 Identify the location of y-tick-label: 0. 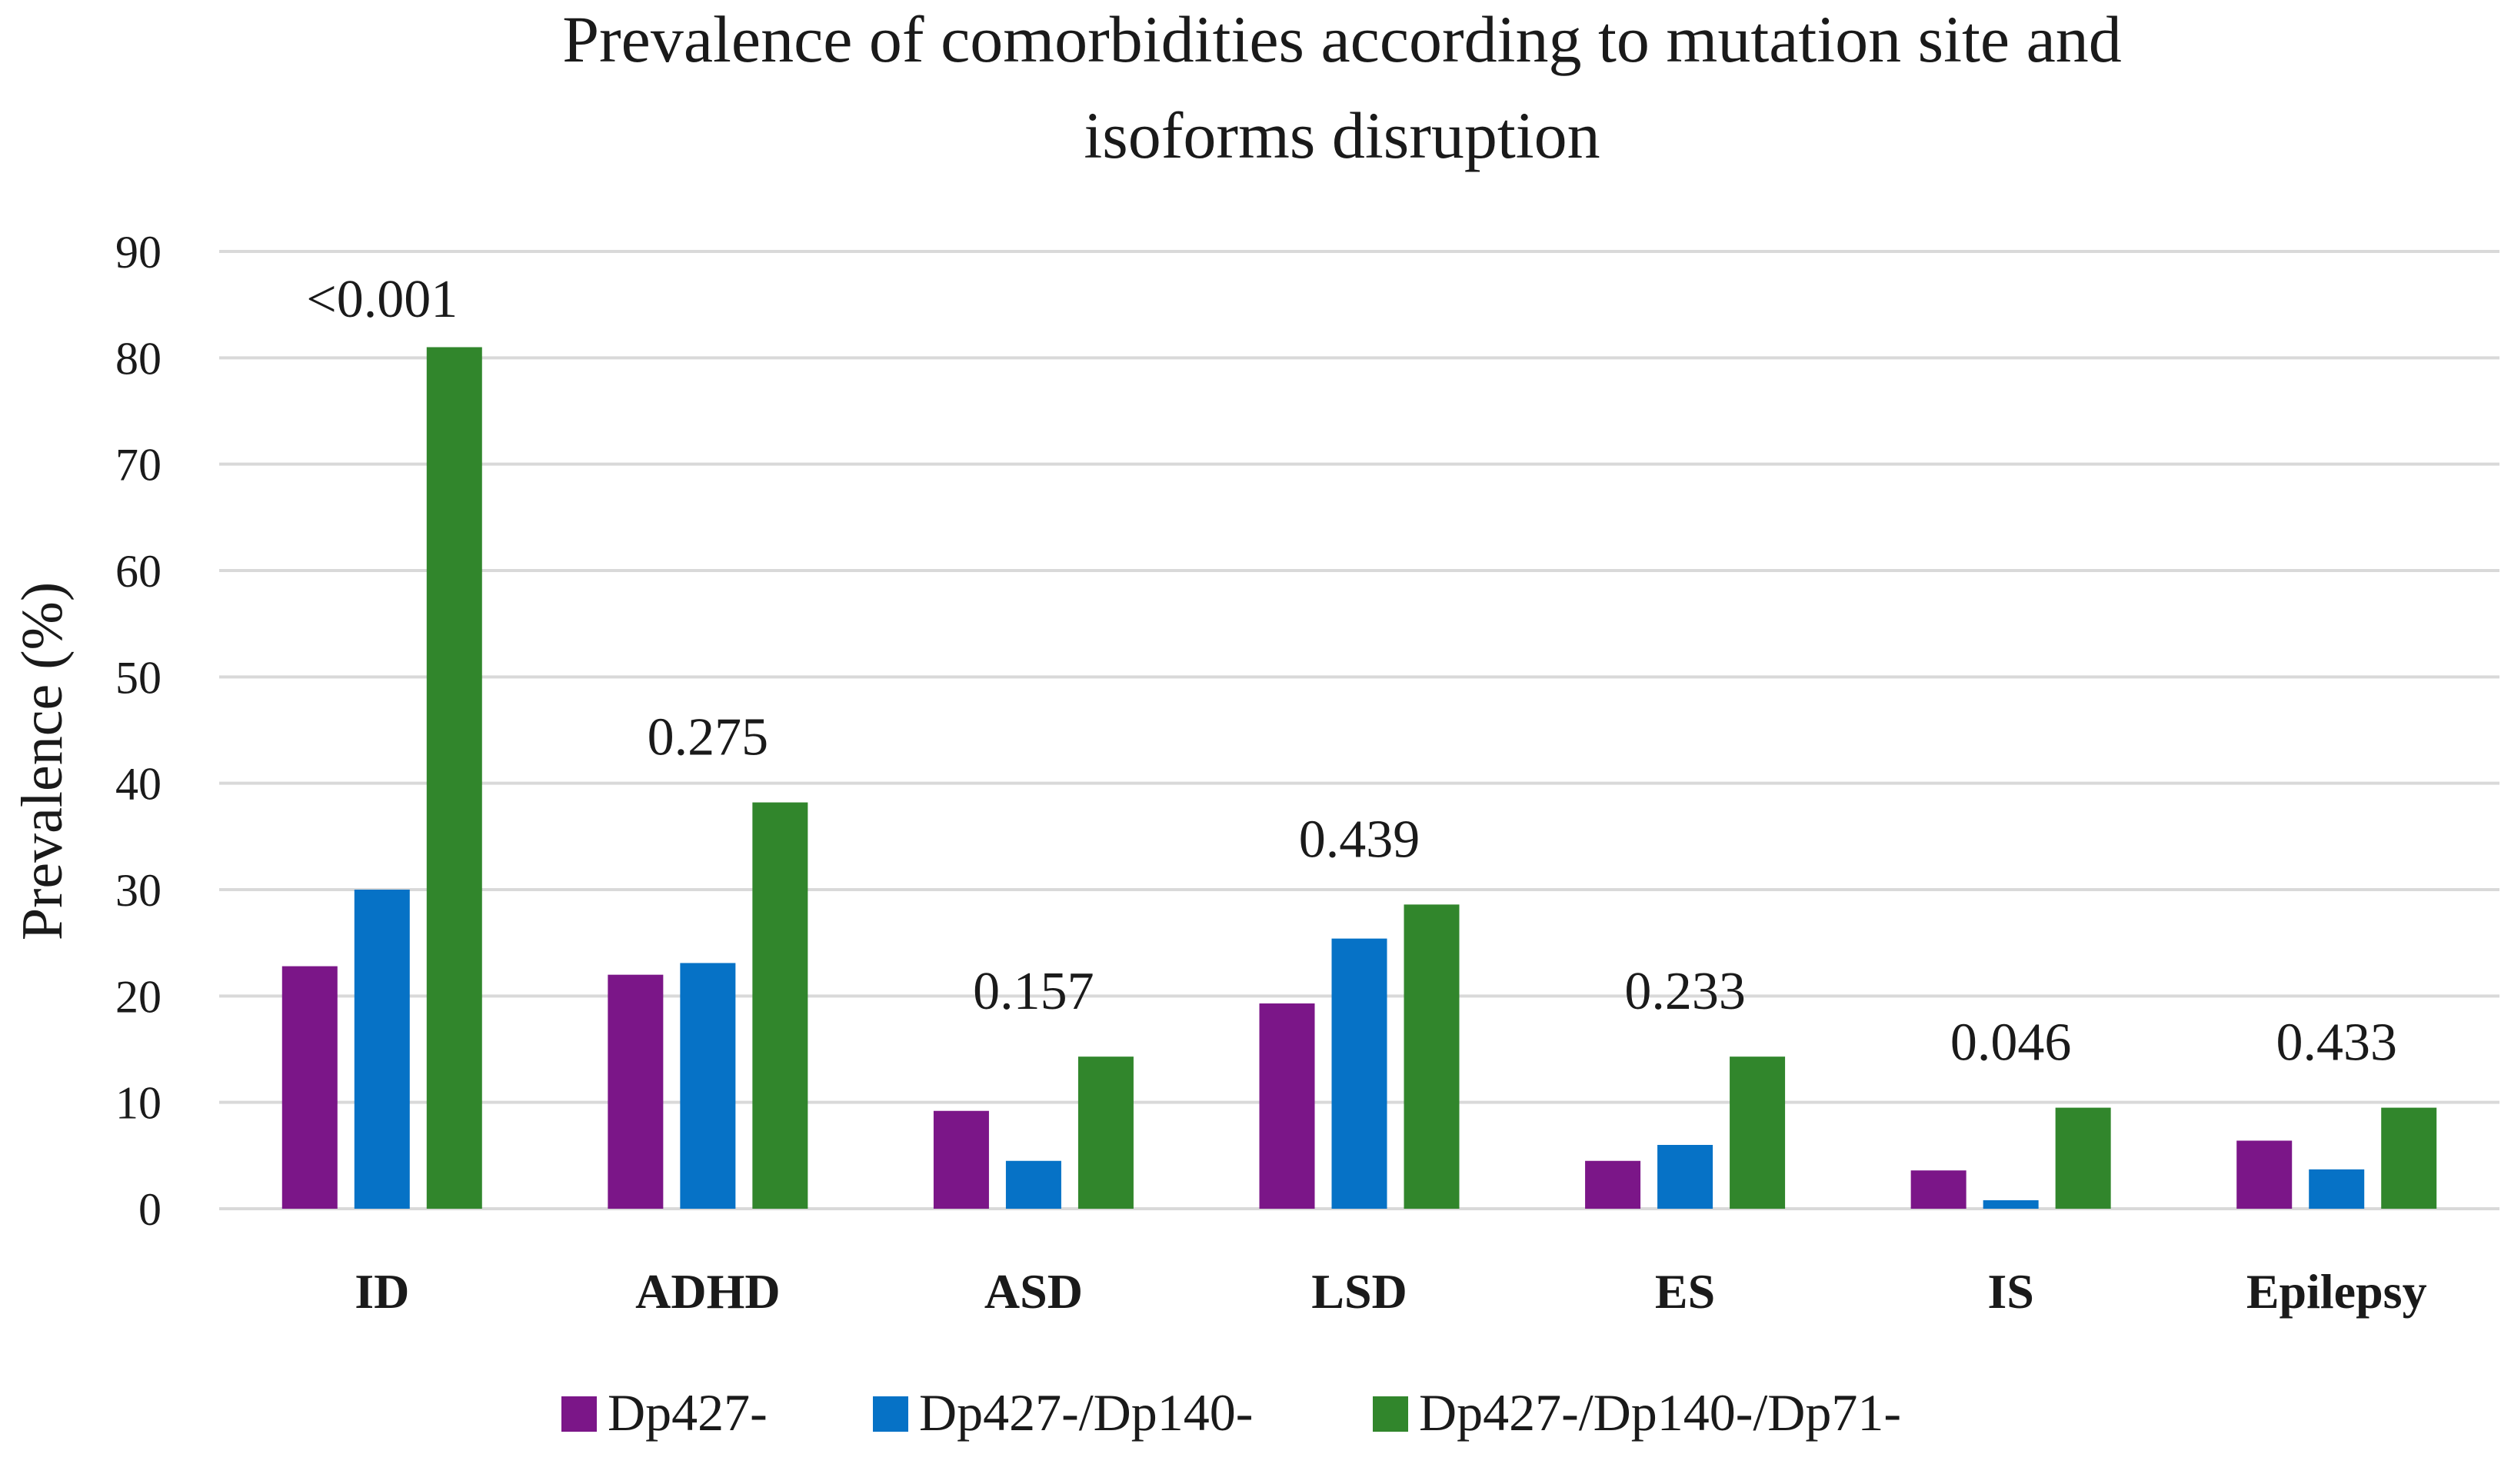
(150, 1210).